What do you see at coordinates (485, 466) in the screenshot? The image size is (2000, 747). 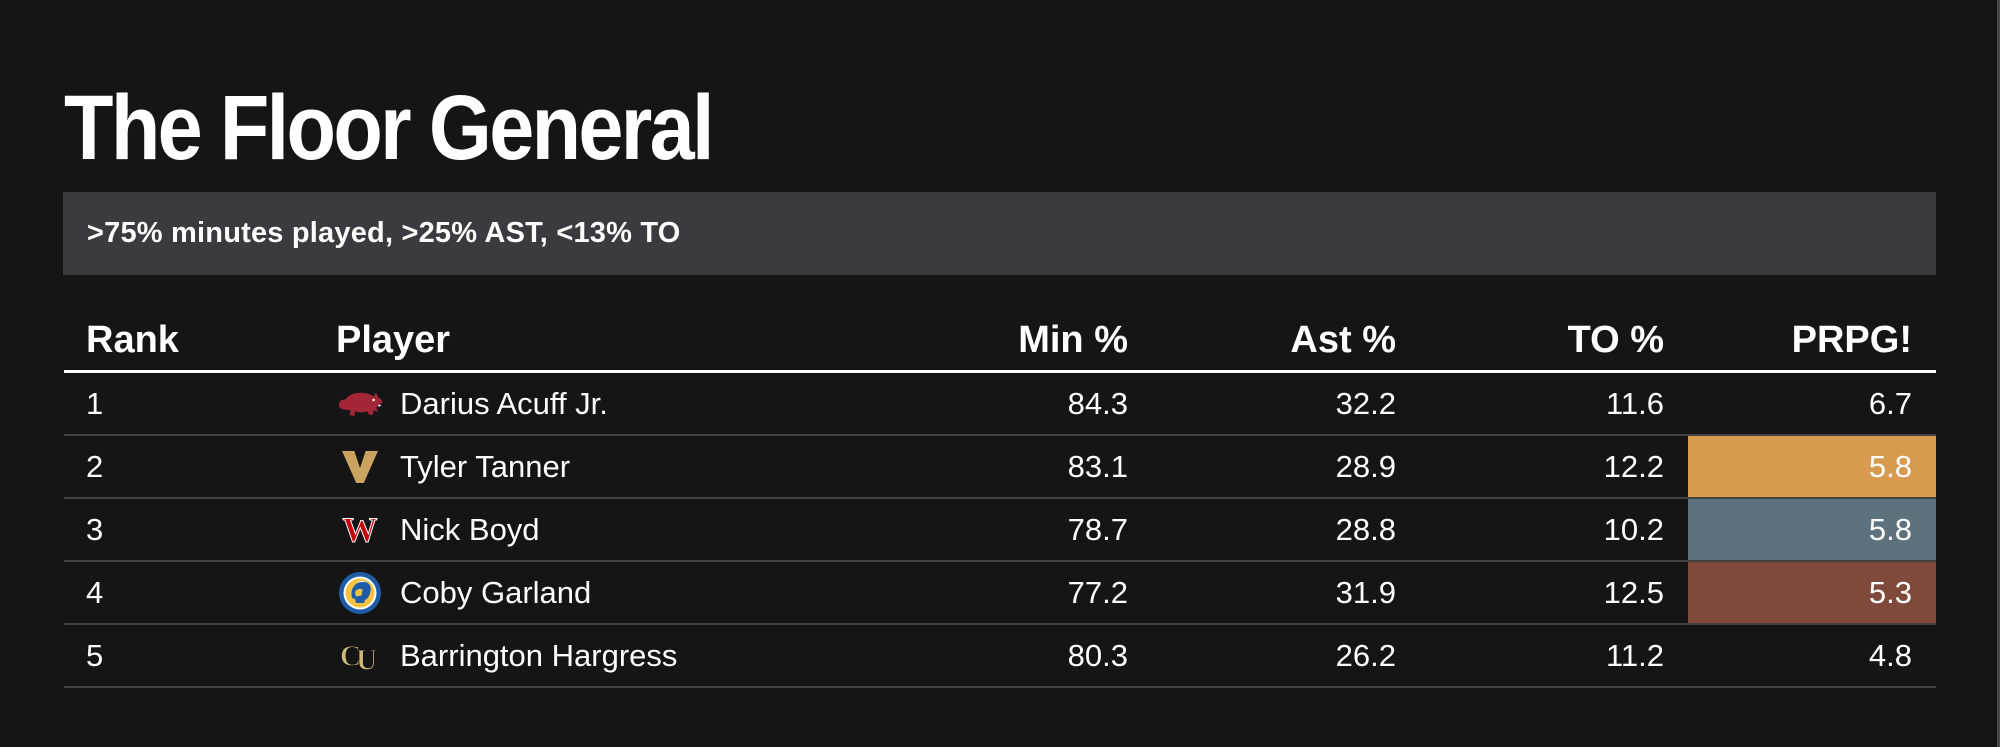 I see `player-name: Tyler Tanner` at bounding box center [485, 466].